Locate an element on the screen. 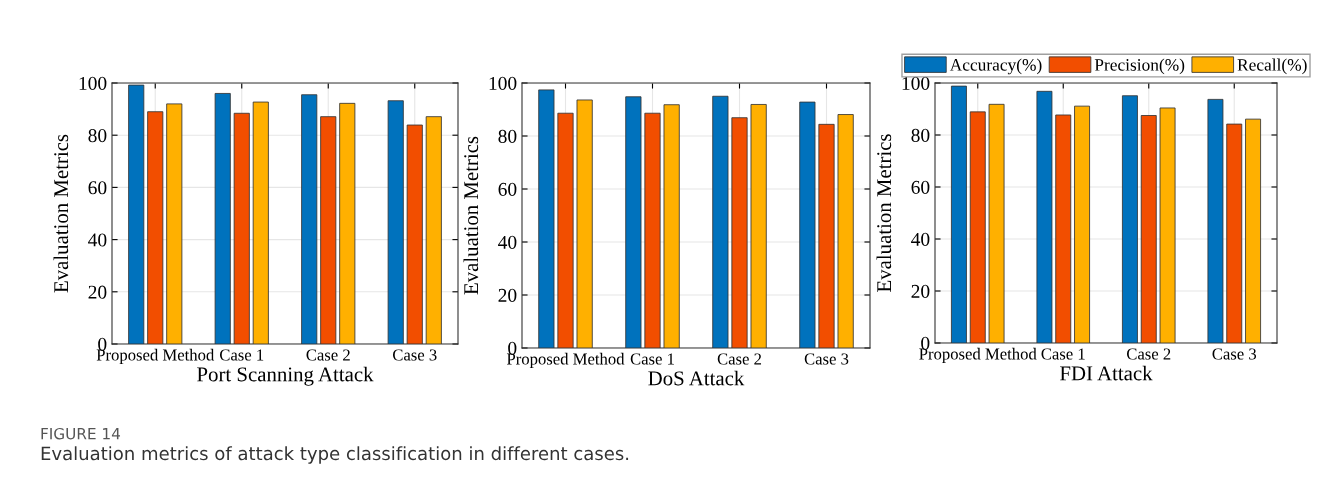 The height and width of the screenshot is (482, 1331). caption: FIGURE 14 is located at coordinates (81, 433).